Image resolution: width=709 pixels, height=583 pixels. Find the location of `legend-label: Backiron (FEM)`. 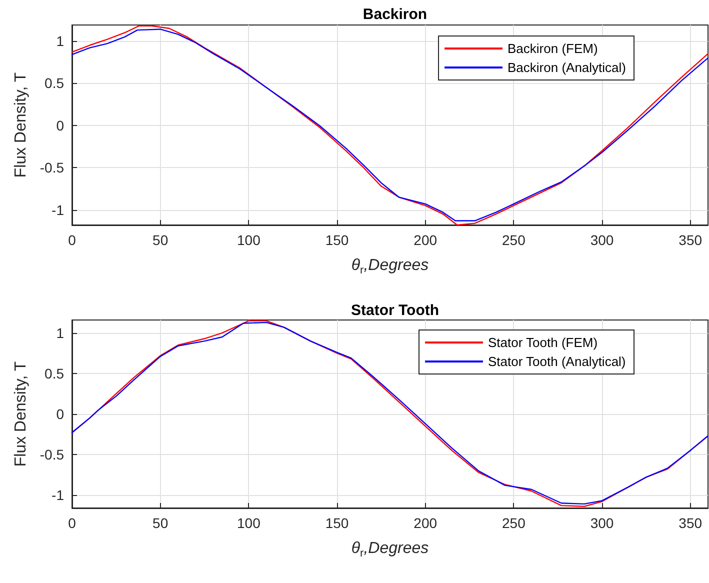

legend-label: Backiron (FEM) is located at coordinates (553, 48).